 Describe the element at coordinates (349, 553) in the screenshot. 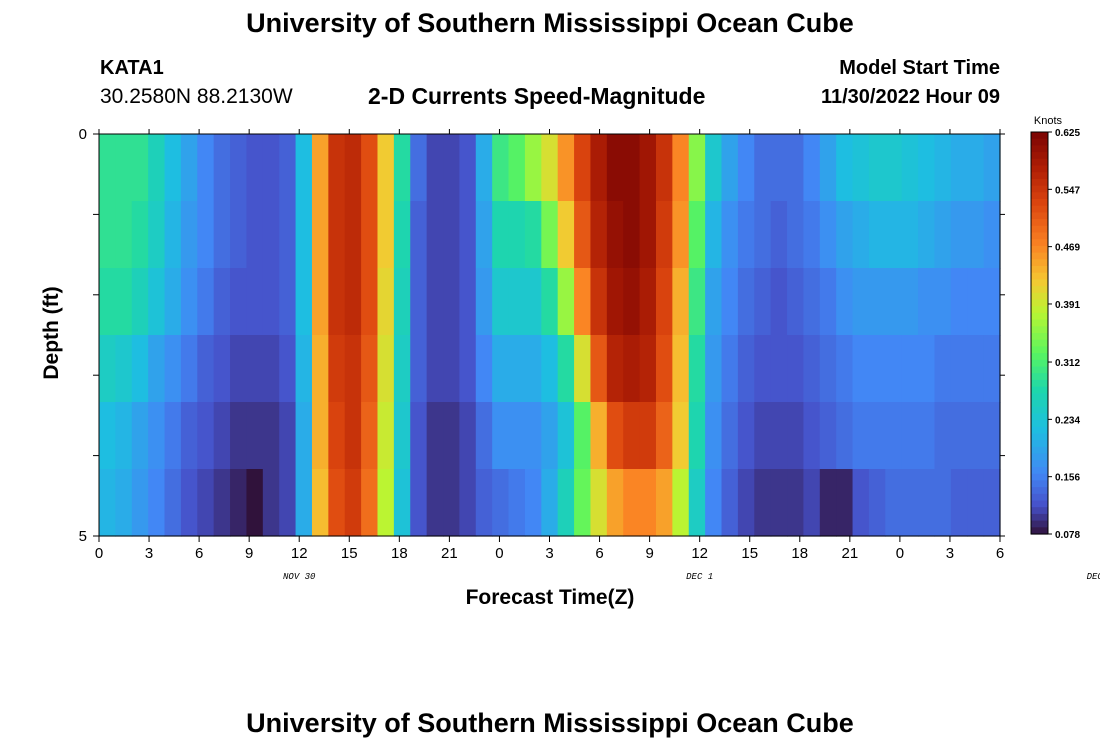

I see `x-tick-label: 15` at that location.